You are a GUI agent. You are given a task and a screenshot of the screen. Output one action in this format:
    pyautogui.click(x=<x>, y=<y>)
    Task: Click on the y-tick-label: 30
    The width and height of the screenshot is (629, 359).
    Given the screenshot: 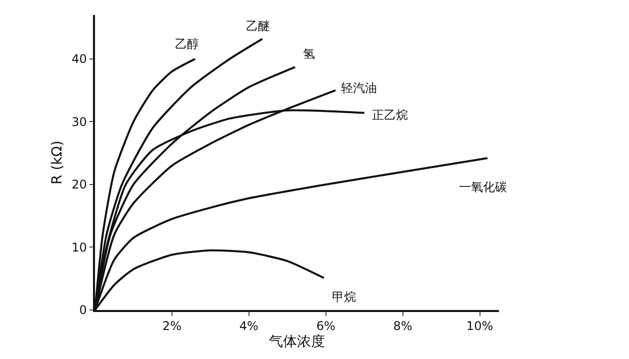 What is the action you would take?
    pyautogui.click(x=79, y=121)
    